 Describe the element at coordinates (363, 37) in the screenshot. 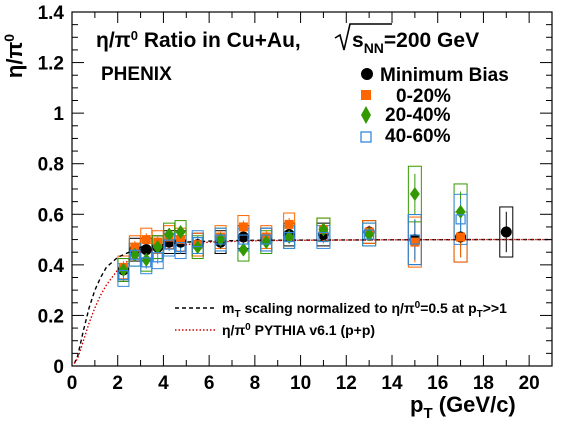

I see `sqrt-icon` at that location.